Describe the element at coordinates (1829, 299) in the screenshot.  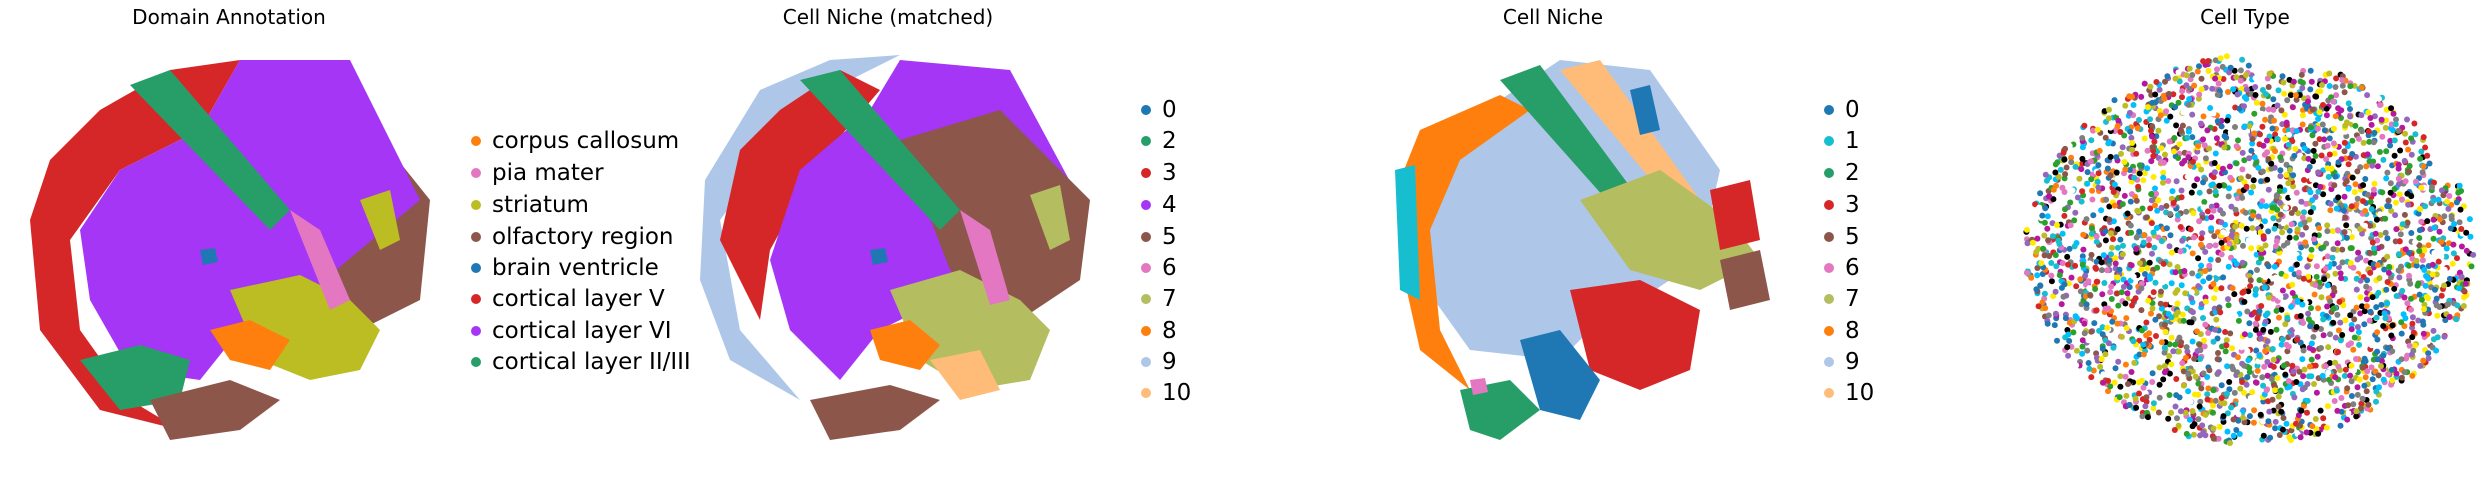
I see `legend-marker` at that location.